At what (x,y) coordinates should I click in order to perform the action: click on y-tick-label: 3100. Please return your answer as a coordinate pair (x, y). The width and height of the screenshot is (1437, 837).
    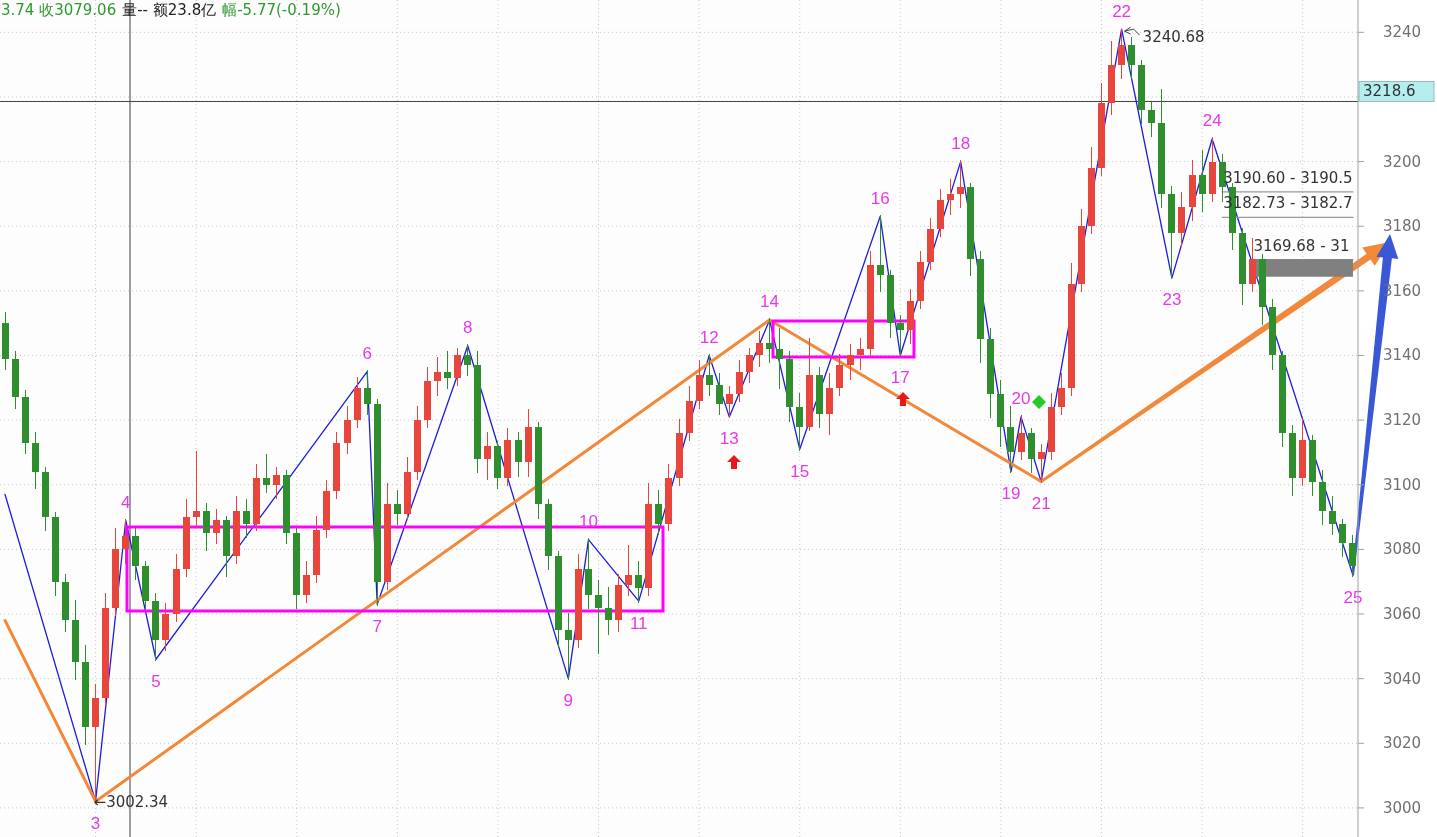
    Looking at the image, I should click on (1402, 484).